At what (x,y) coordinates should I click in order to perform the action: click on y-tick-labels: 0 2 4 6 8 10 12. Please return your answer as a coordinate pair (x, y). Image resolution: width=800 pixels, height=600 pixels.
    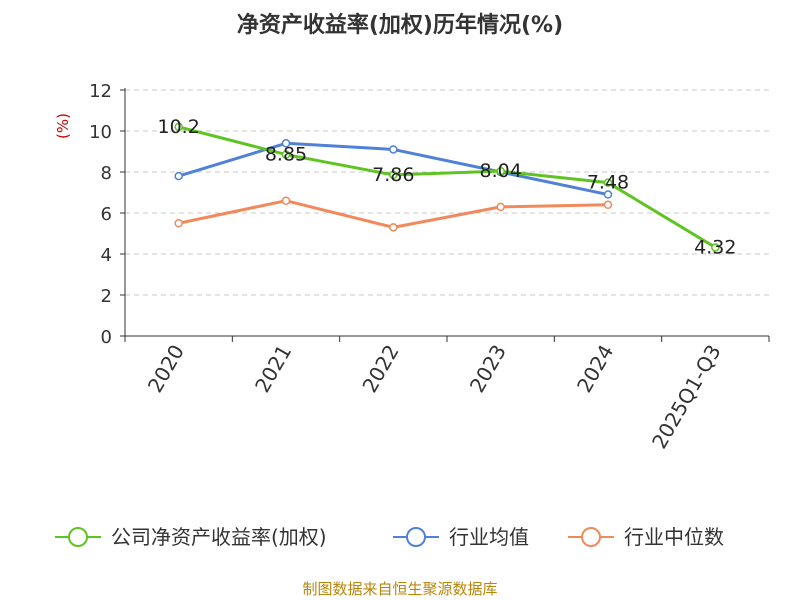
    Looking at the image, I should click on (100, 214).